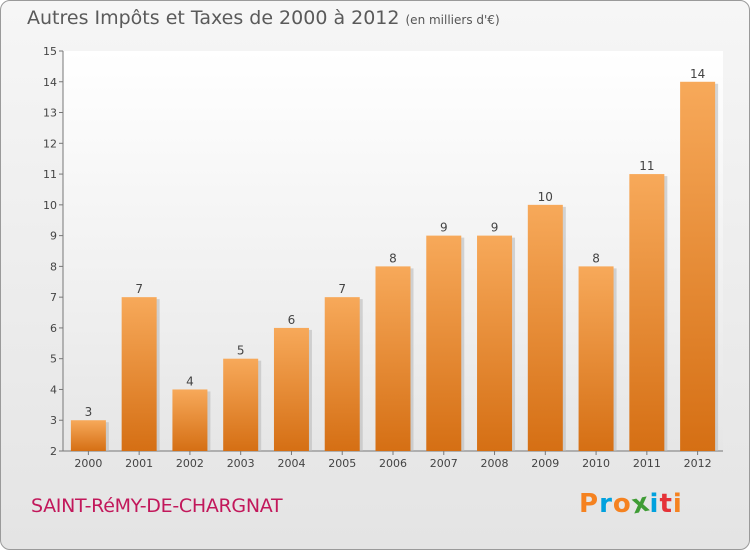  Describe the element at coordinates (545, 463) in the screenshot. I see `x-tick-label: 2009` at that location.